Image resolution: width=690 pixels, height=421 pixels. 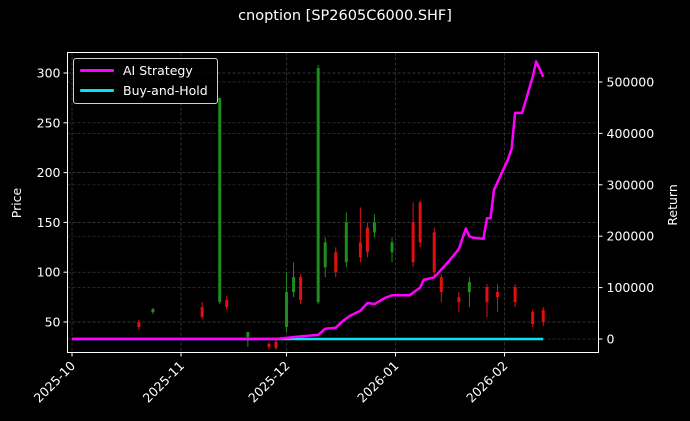 What do you see at coordinates (16, 202) in the screenshot?
I see `left-axis-label: Price` at bounding box center [16, 202].